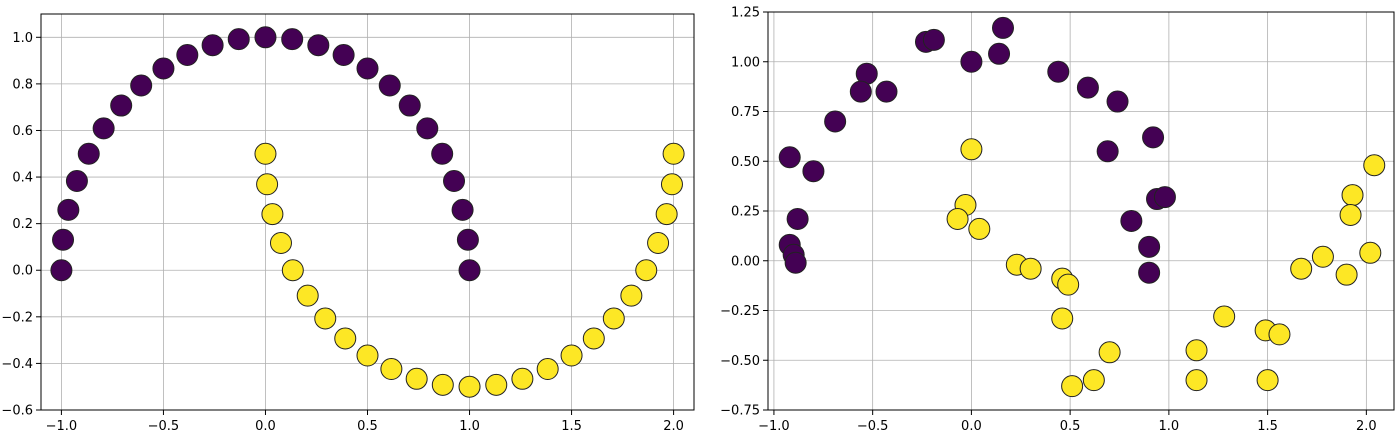 The width and height of the screenshot is (1400, 444). Describe the element at coordinates (22, 271) in the screenshot. I see `y-tick-label-3: 0.0` at that location.